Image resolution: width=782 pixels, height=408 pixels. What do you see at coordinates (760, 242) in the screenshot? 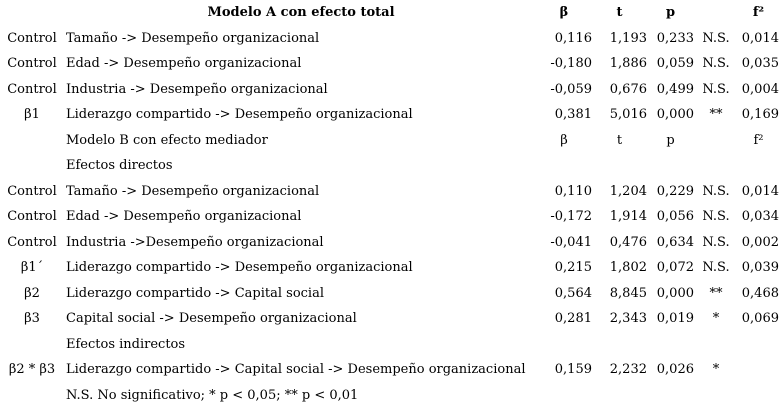
I see `f-squared-cell: 0,002` at bounding box center [760, 242].